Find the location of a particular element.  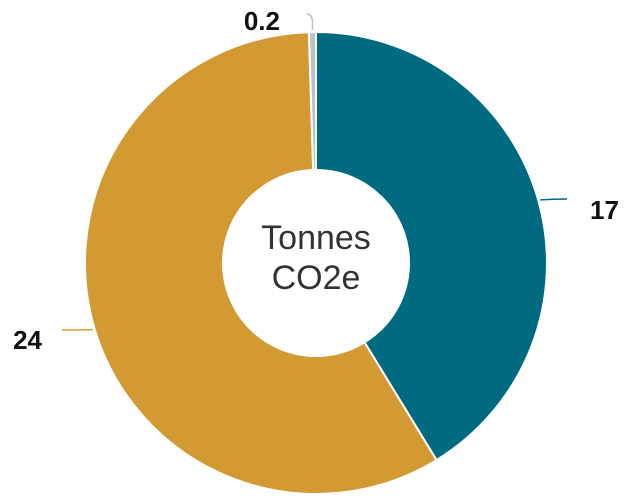

center-label-line-2: CO2e is located at coordinates (316, 278).